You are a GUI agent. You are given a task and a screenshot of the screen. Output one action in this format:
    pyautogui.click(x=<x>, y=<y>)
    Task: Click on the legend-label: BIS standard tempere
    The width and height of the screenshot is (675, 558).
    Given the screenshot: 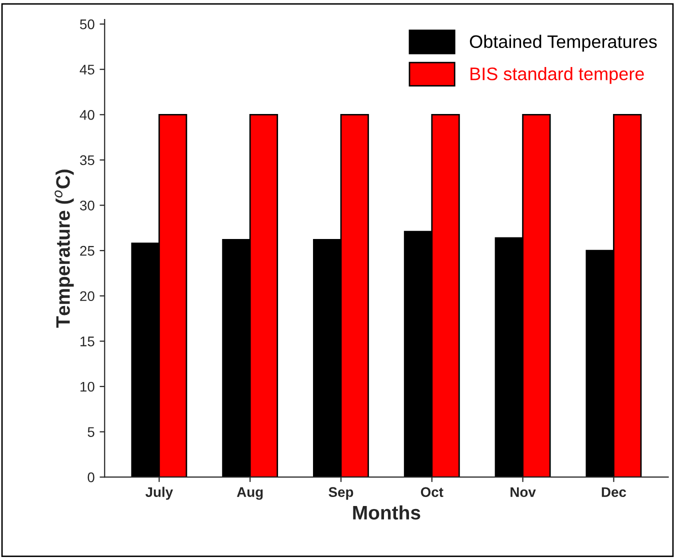 What is the action you would take?
    pyautogui.click(x=557, y=75)
    